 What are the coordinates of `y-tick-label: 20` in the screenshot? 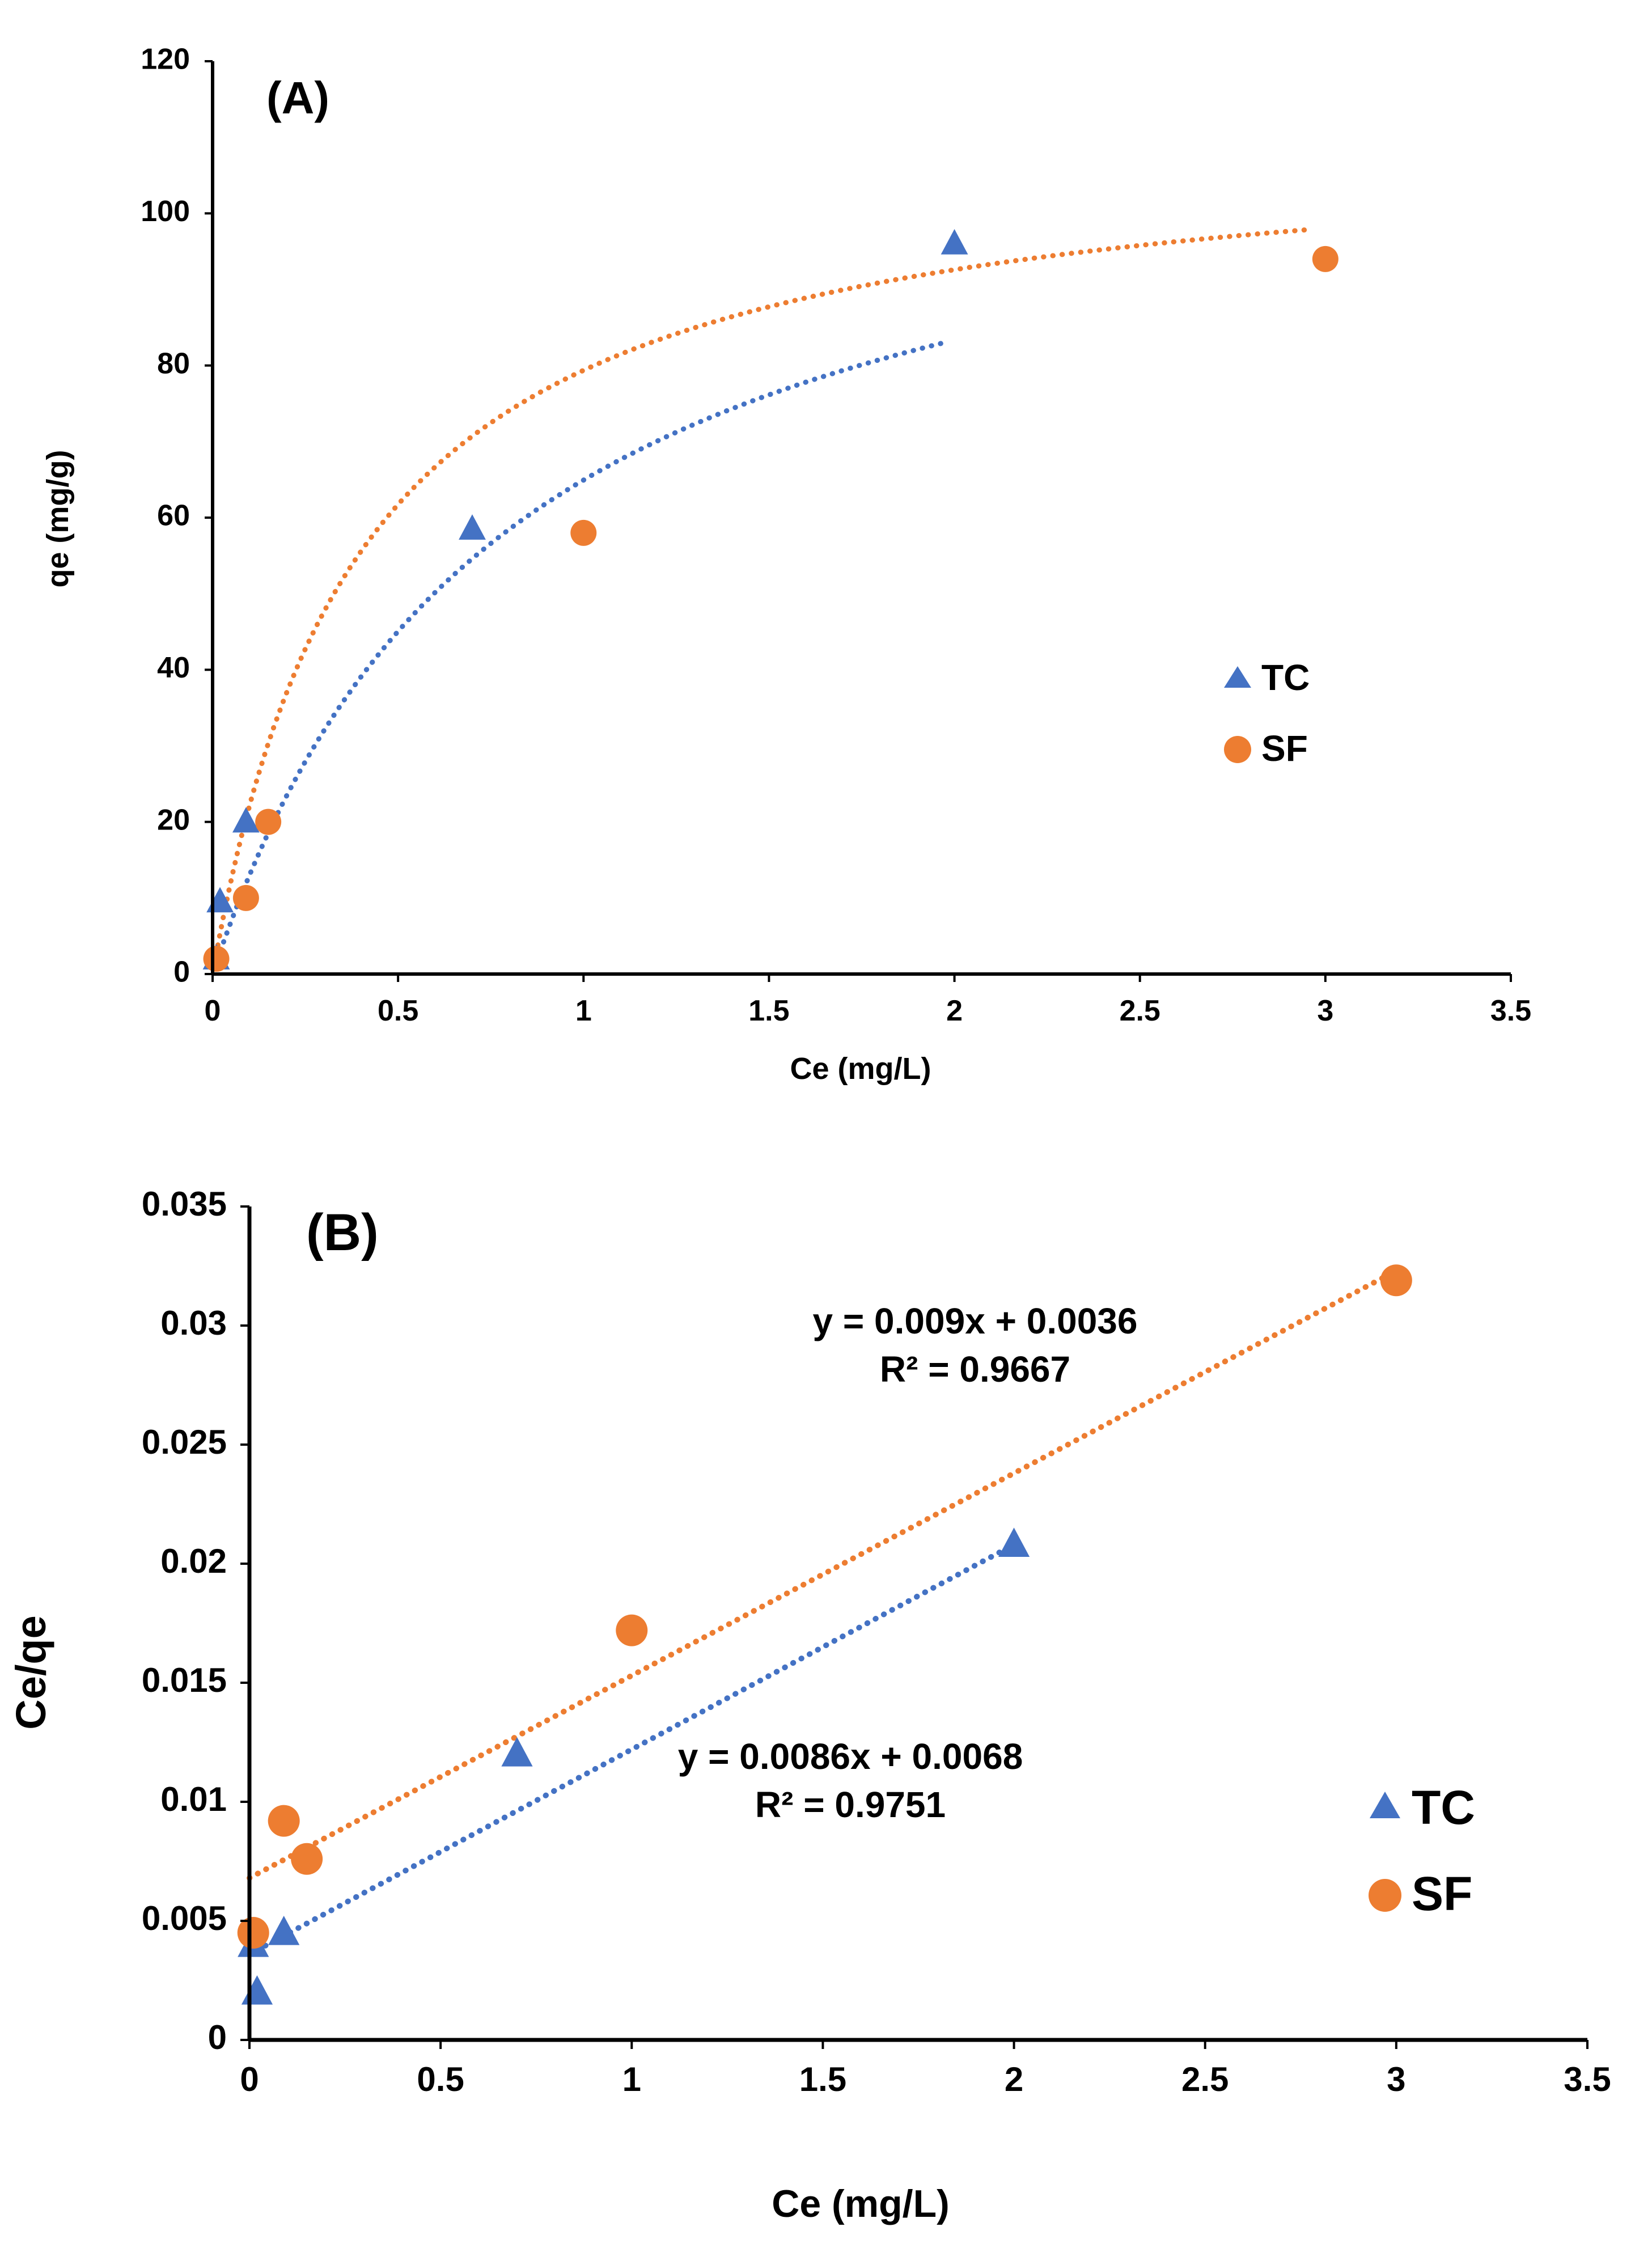 It's located at (174, 819).